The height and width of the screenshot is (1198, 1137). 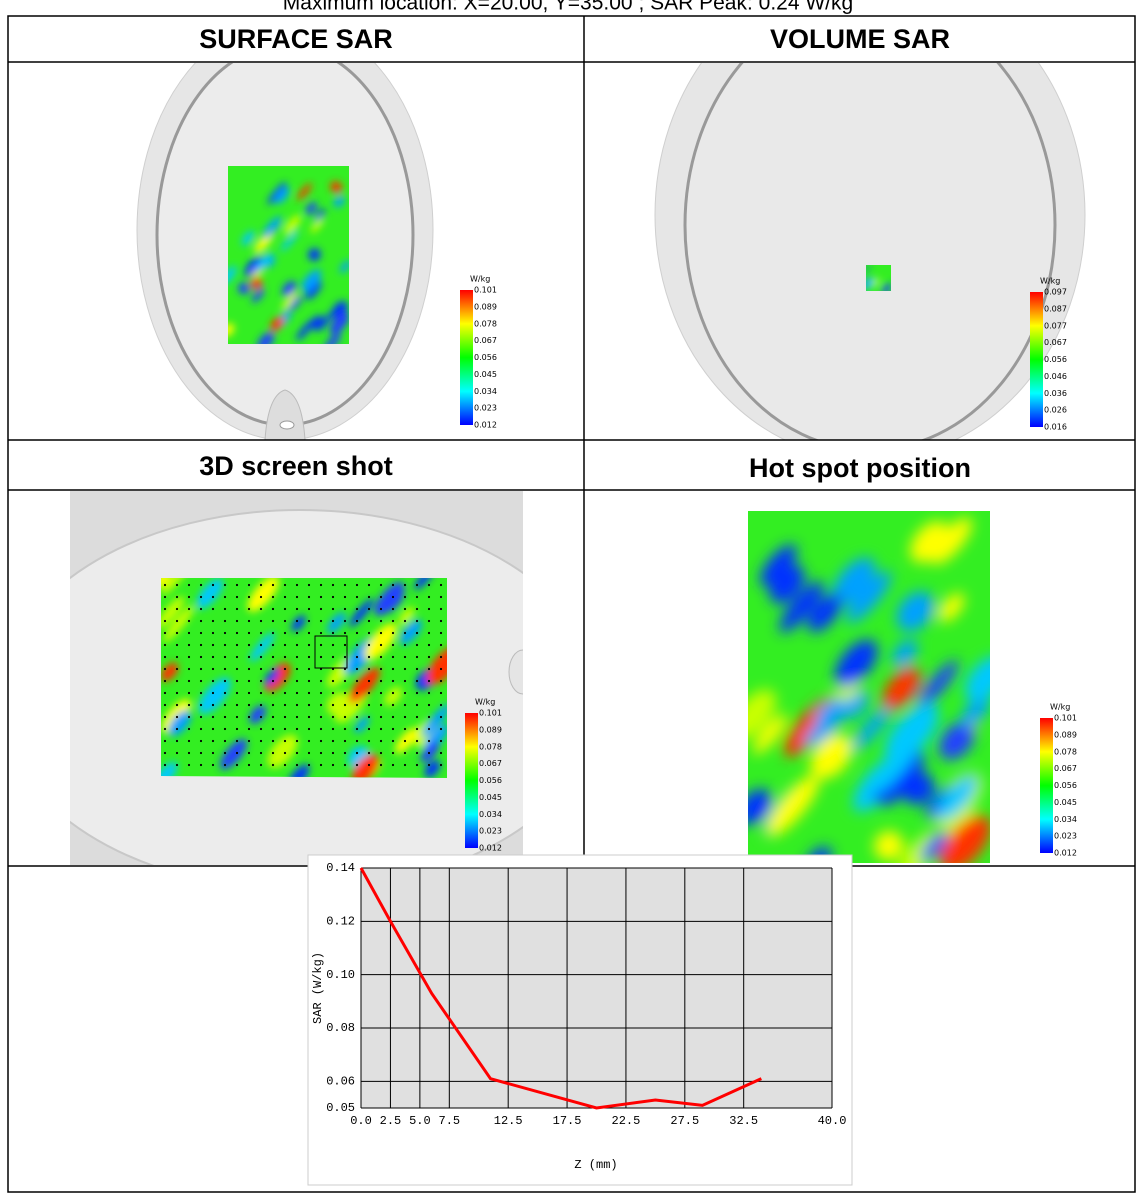 I want to click on legend-unit: W/kg, so click(x=1060, y=707).